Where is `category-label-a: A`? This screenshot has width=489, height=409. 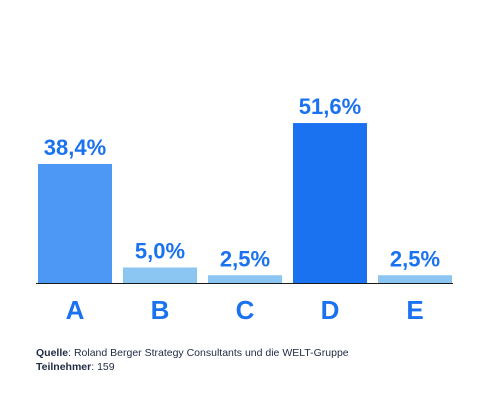 category-label-a: A is located at coordinates (75, 310).